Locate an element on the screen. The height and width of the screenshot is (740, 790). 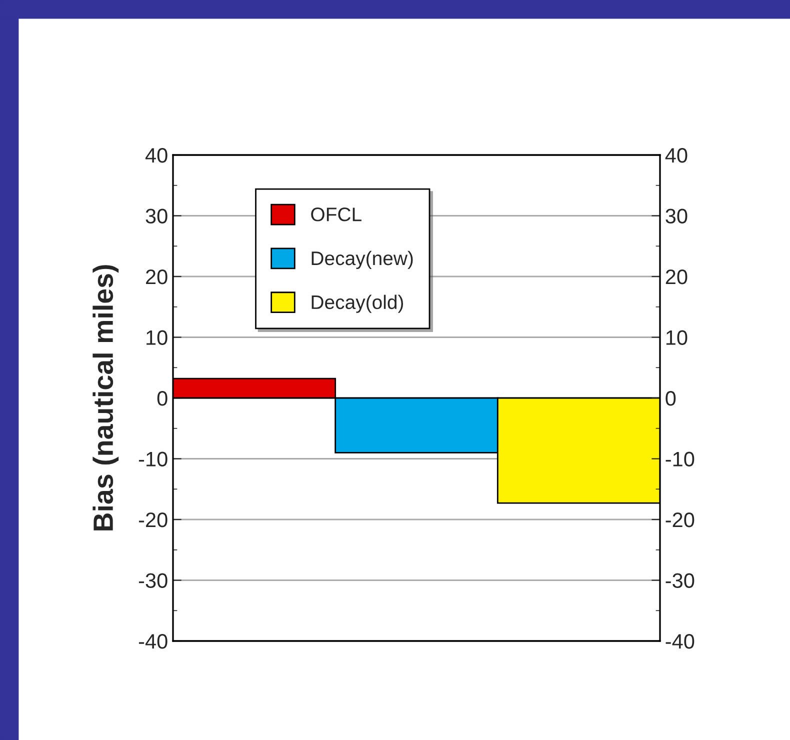
y-tick-label: -40 is located at coordinates (153, 641).